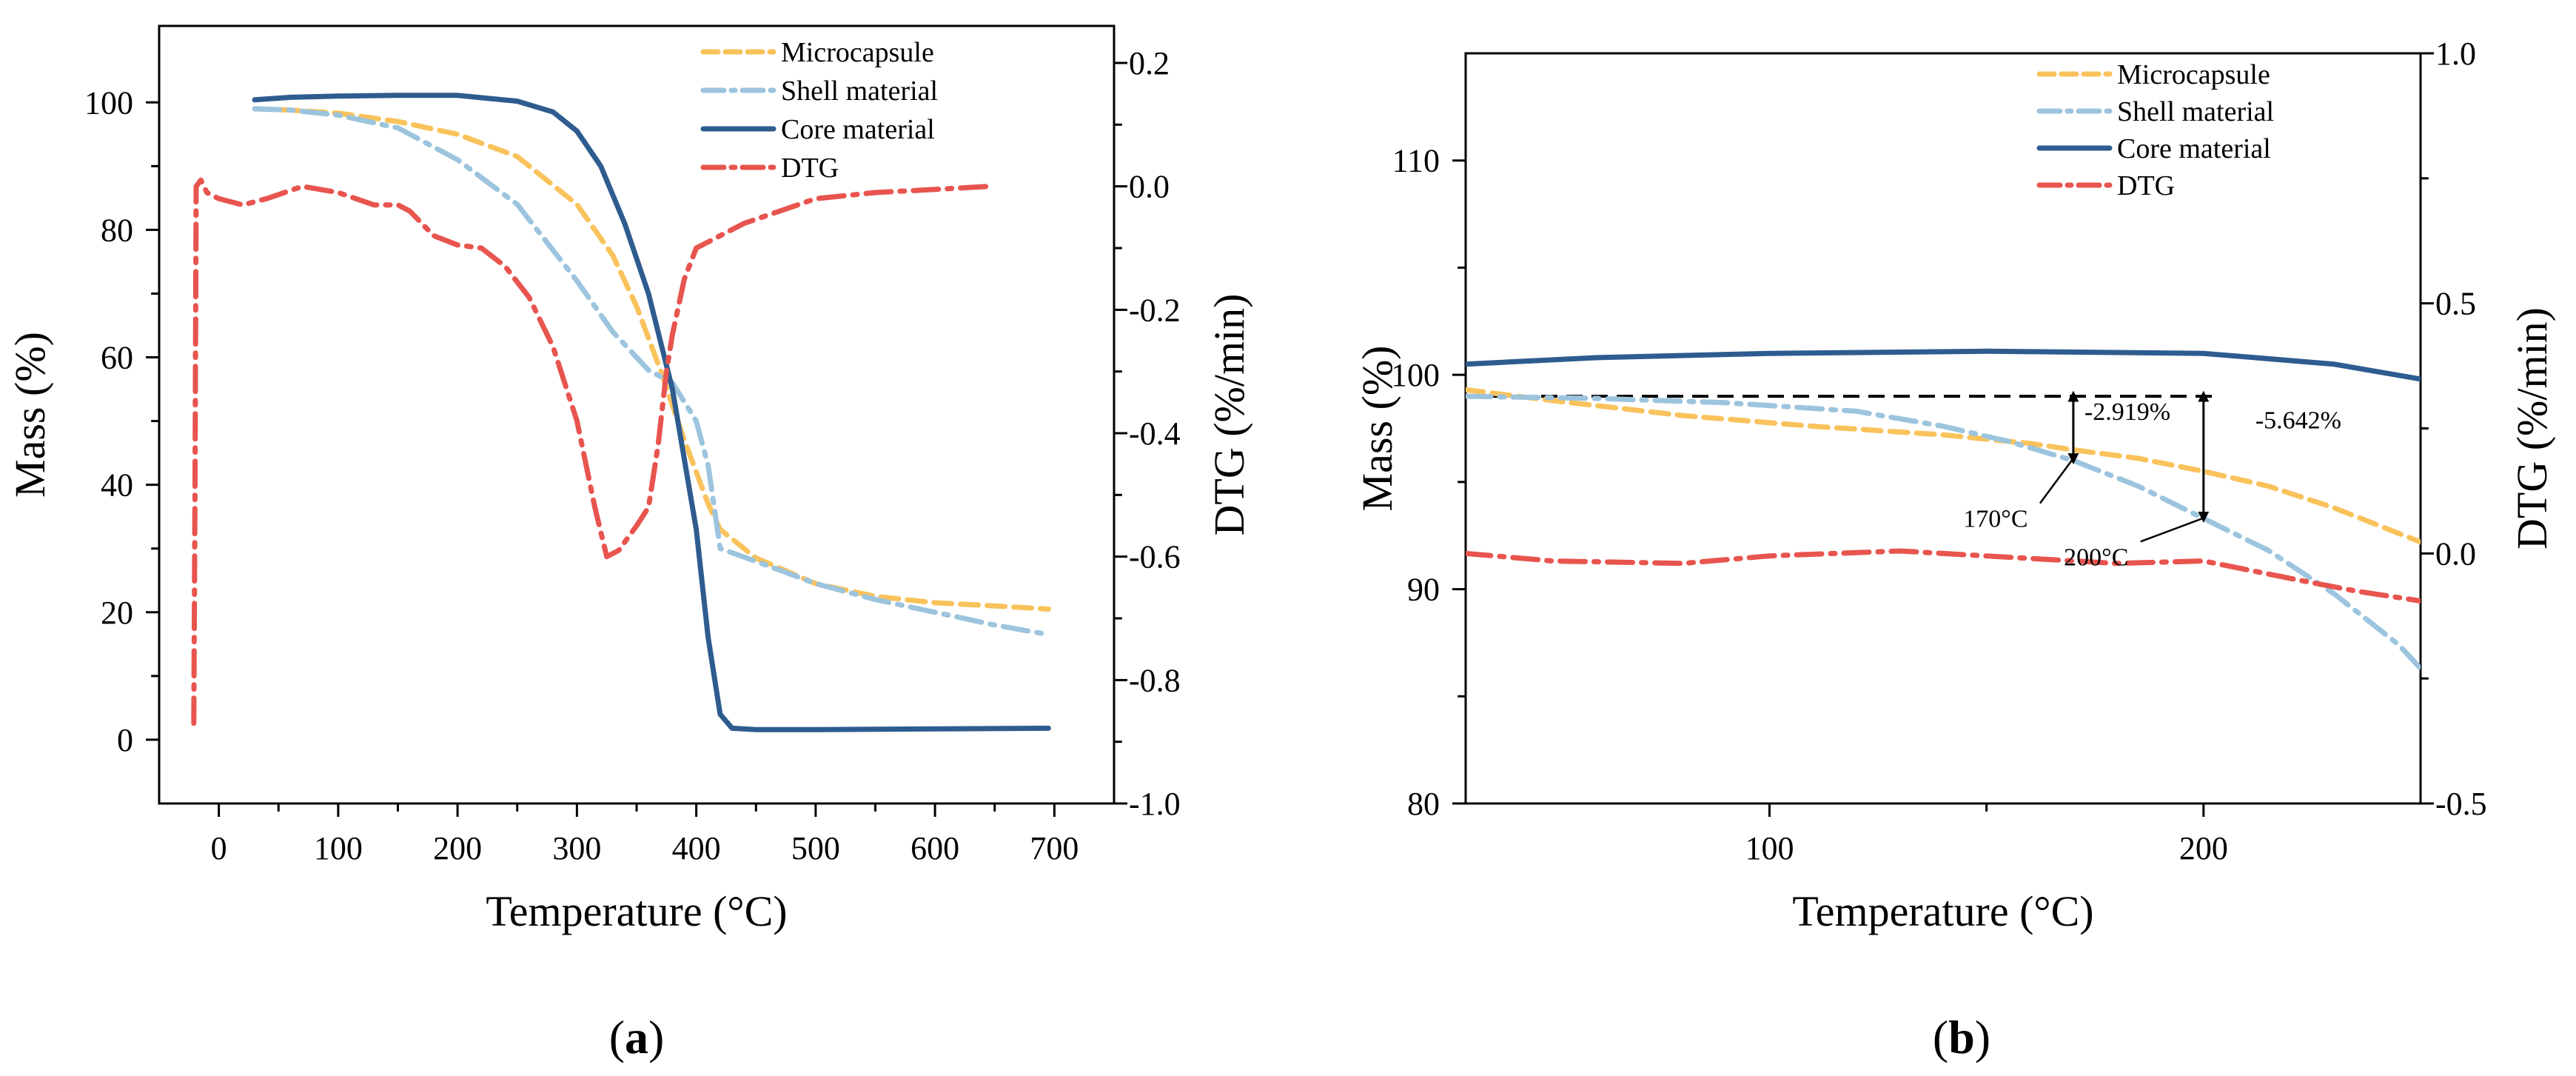  I want to click on panel-label-letter: b, so click(1961, 1037).